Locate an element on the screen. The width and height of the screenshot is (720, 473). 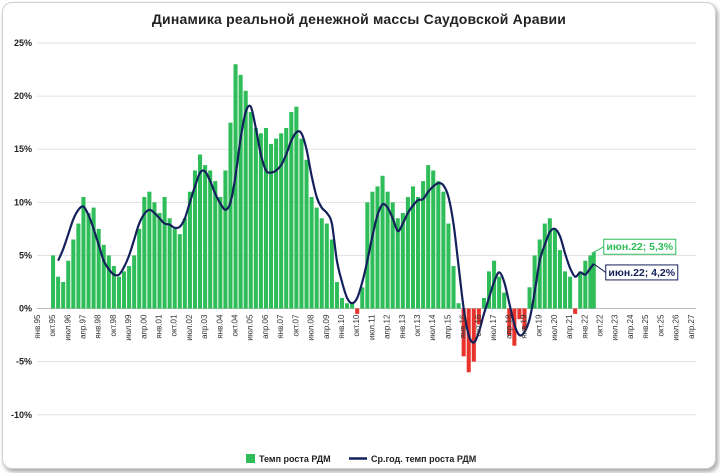
x-tick-label: янв.22 is located at coordinates (584, 326).